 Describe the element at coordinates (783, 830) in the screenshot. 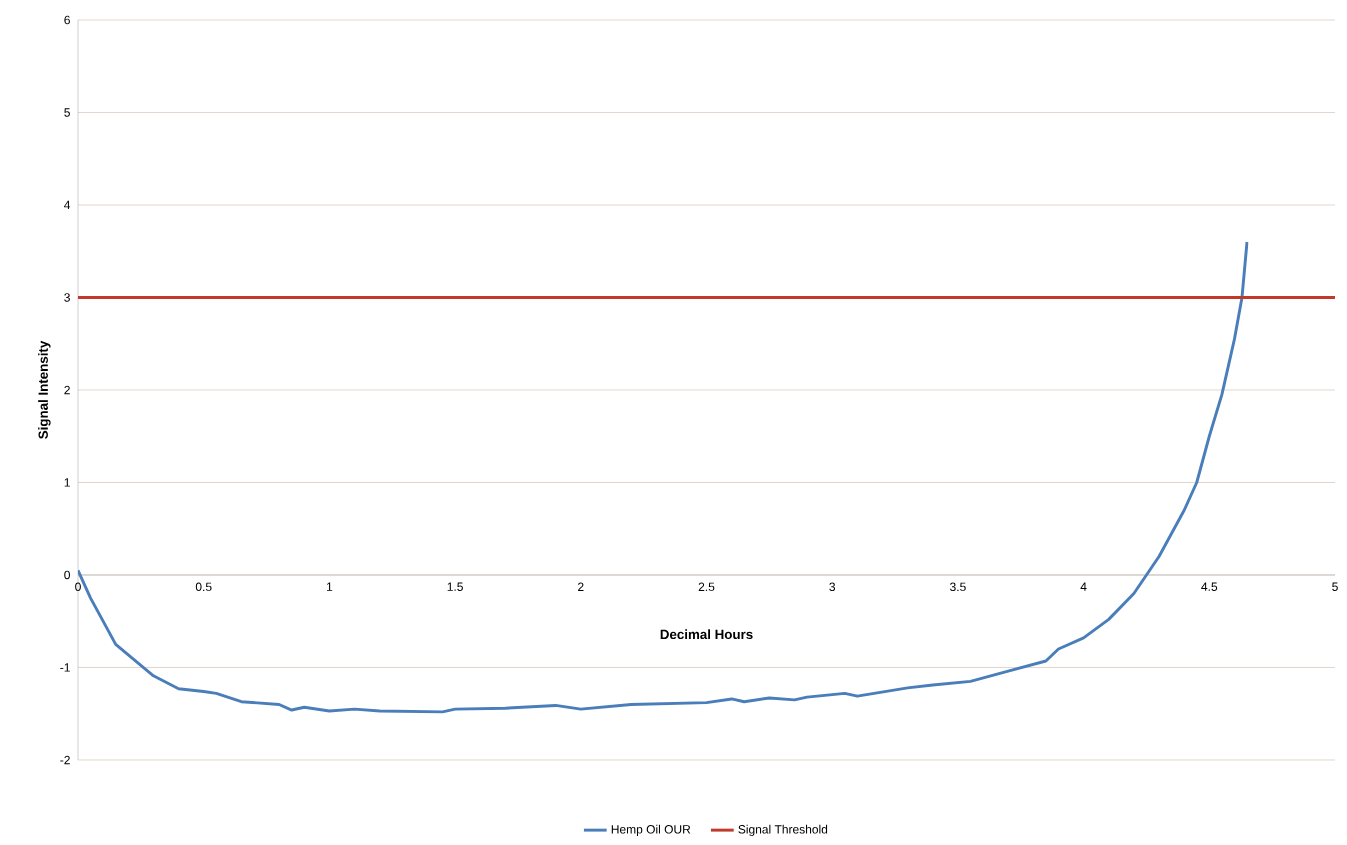

I see `legend-label: Signal Threshold` at that location.